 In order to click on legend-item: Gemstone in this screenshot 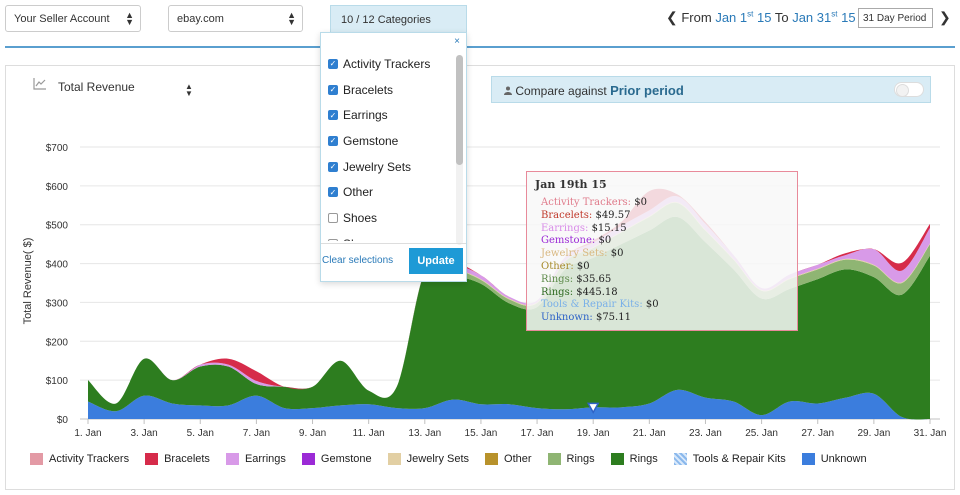, I will do `click(336, 459)`.